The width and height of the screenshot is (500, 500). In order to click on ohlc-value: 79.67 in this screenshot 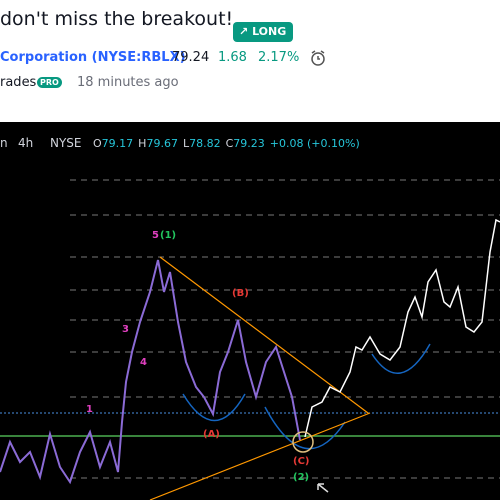, I will do `click(162, 143)`.